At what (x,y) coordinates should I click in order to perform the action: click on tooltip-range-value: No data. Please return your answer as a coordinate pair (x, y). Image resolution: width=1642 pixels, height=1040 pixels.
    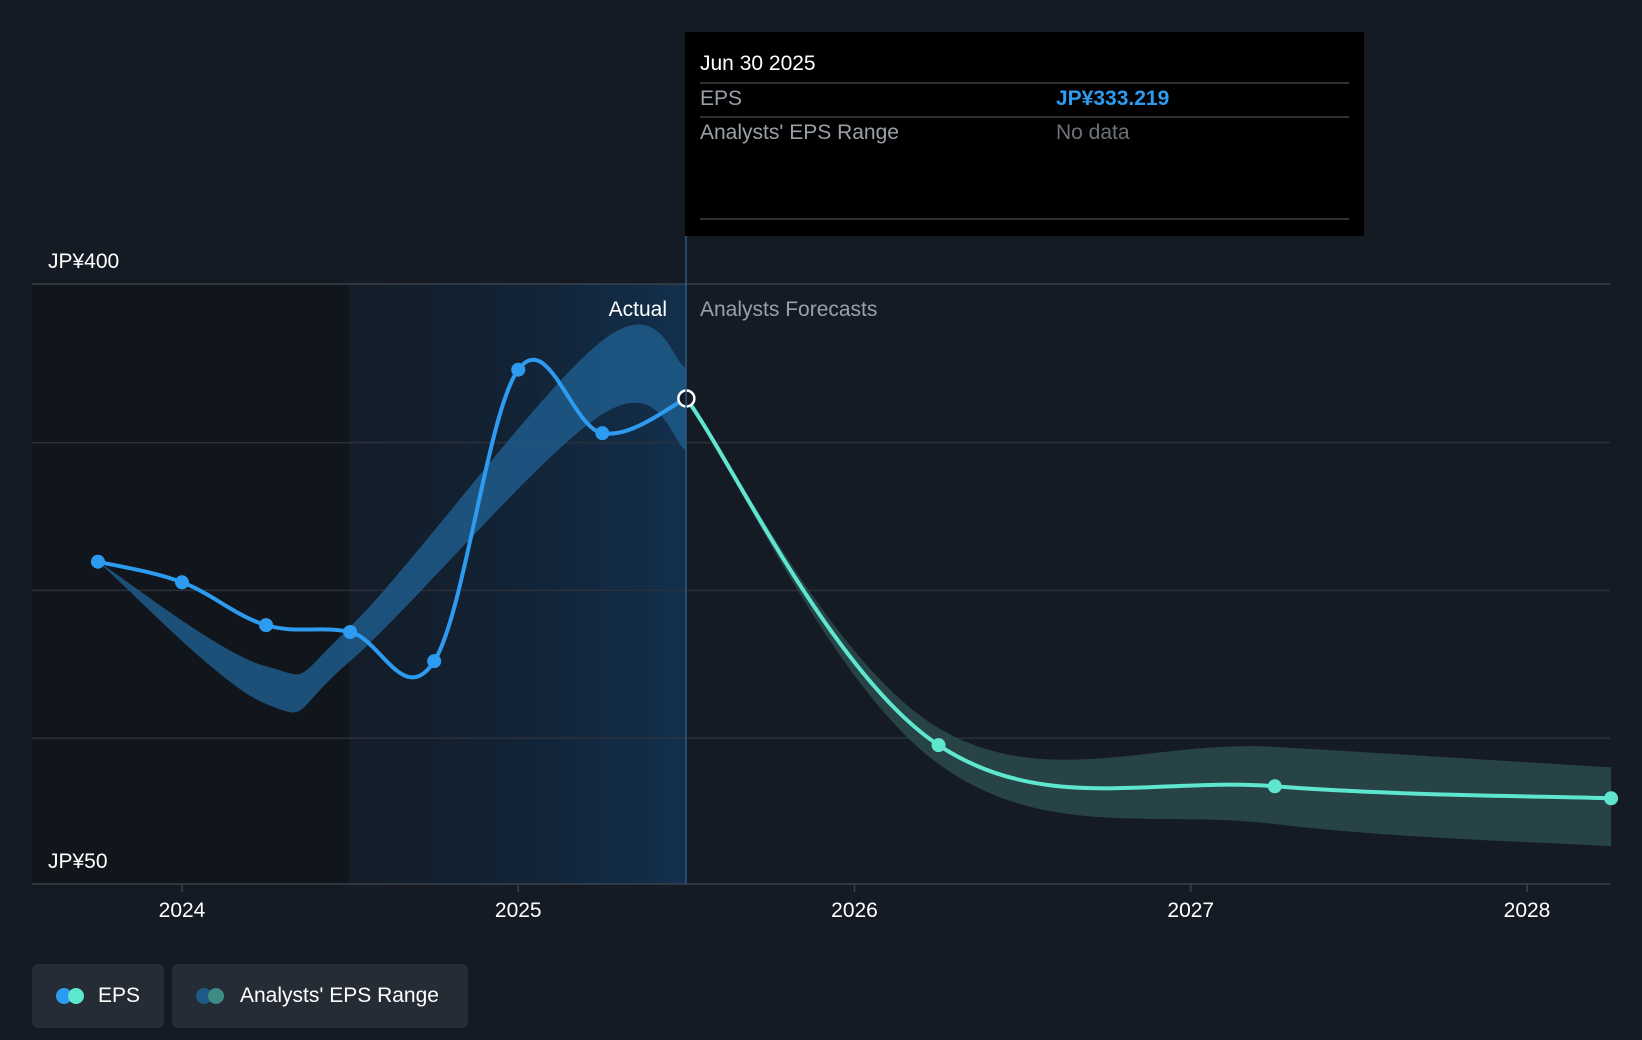
    Looking at the image, I should click on (1093, 132).